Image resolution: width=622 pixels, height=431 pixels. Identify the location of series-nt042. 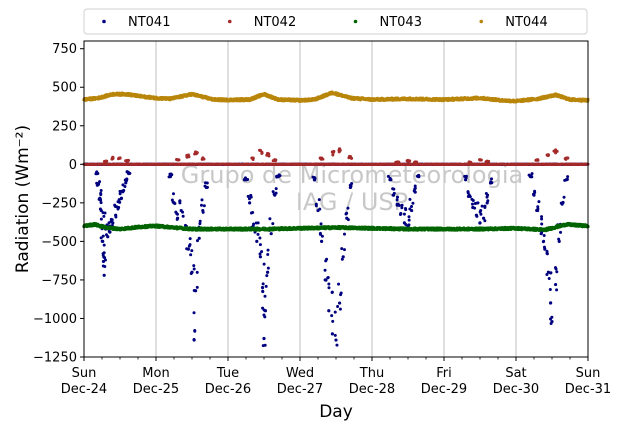
(336, 157).